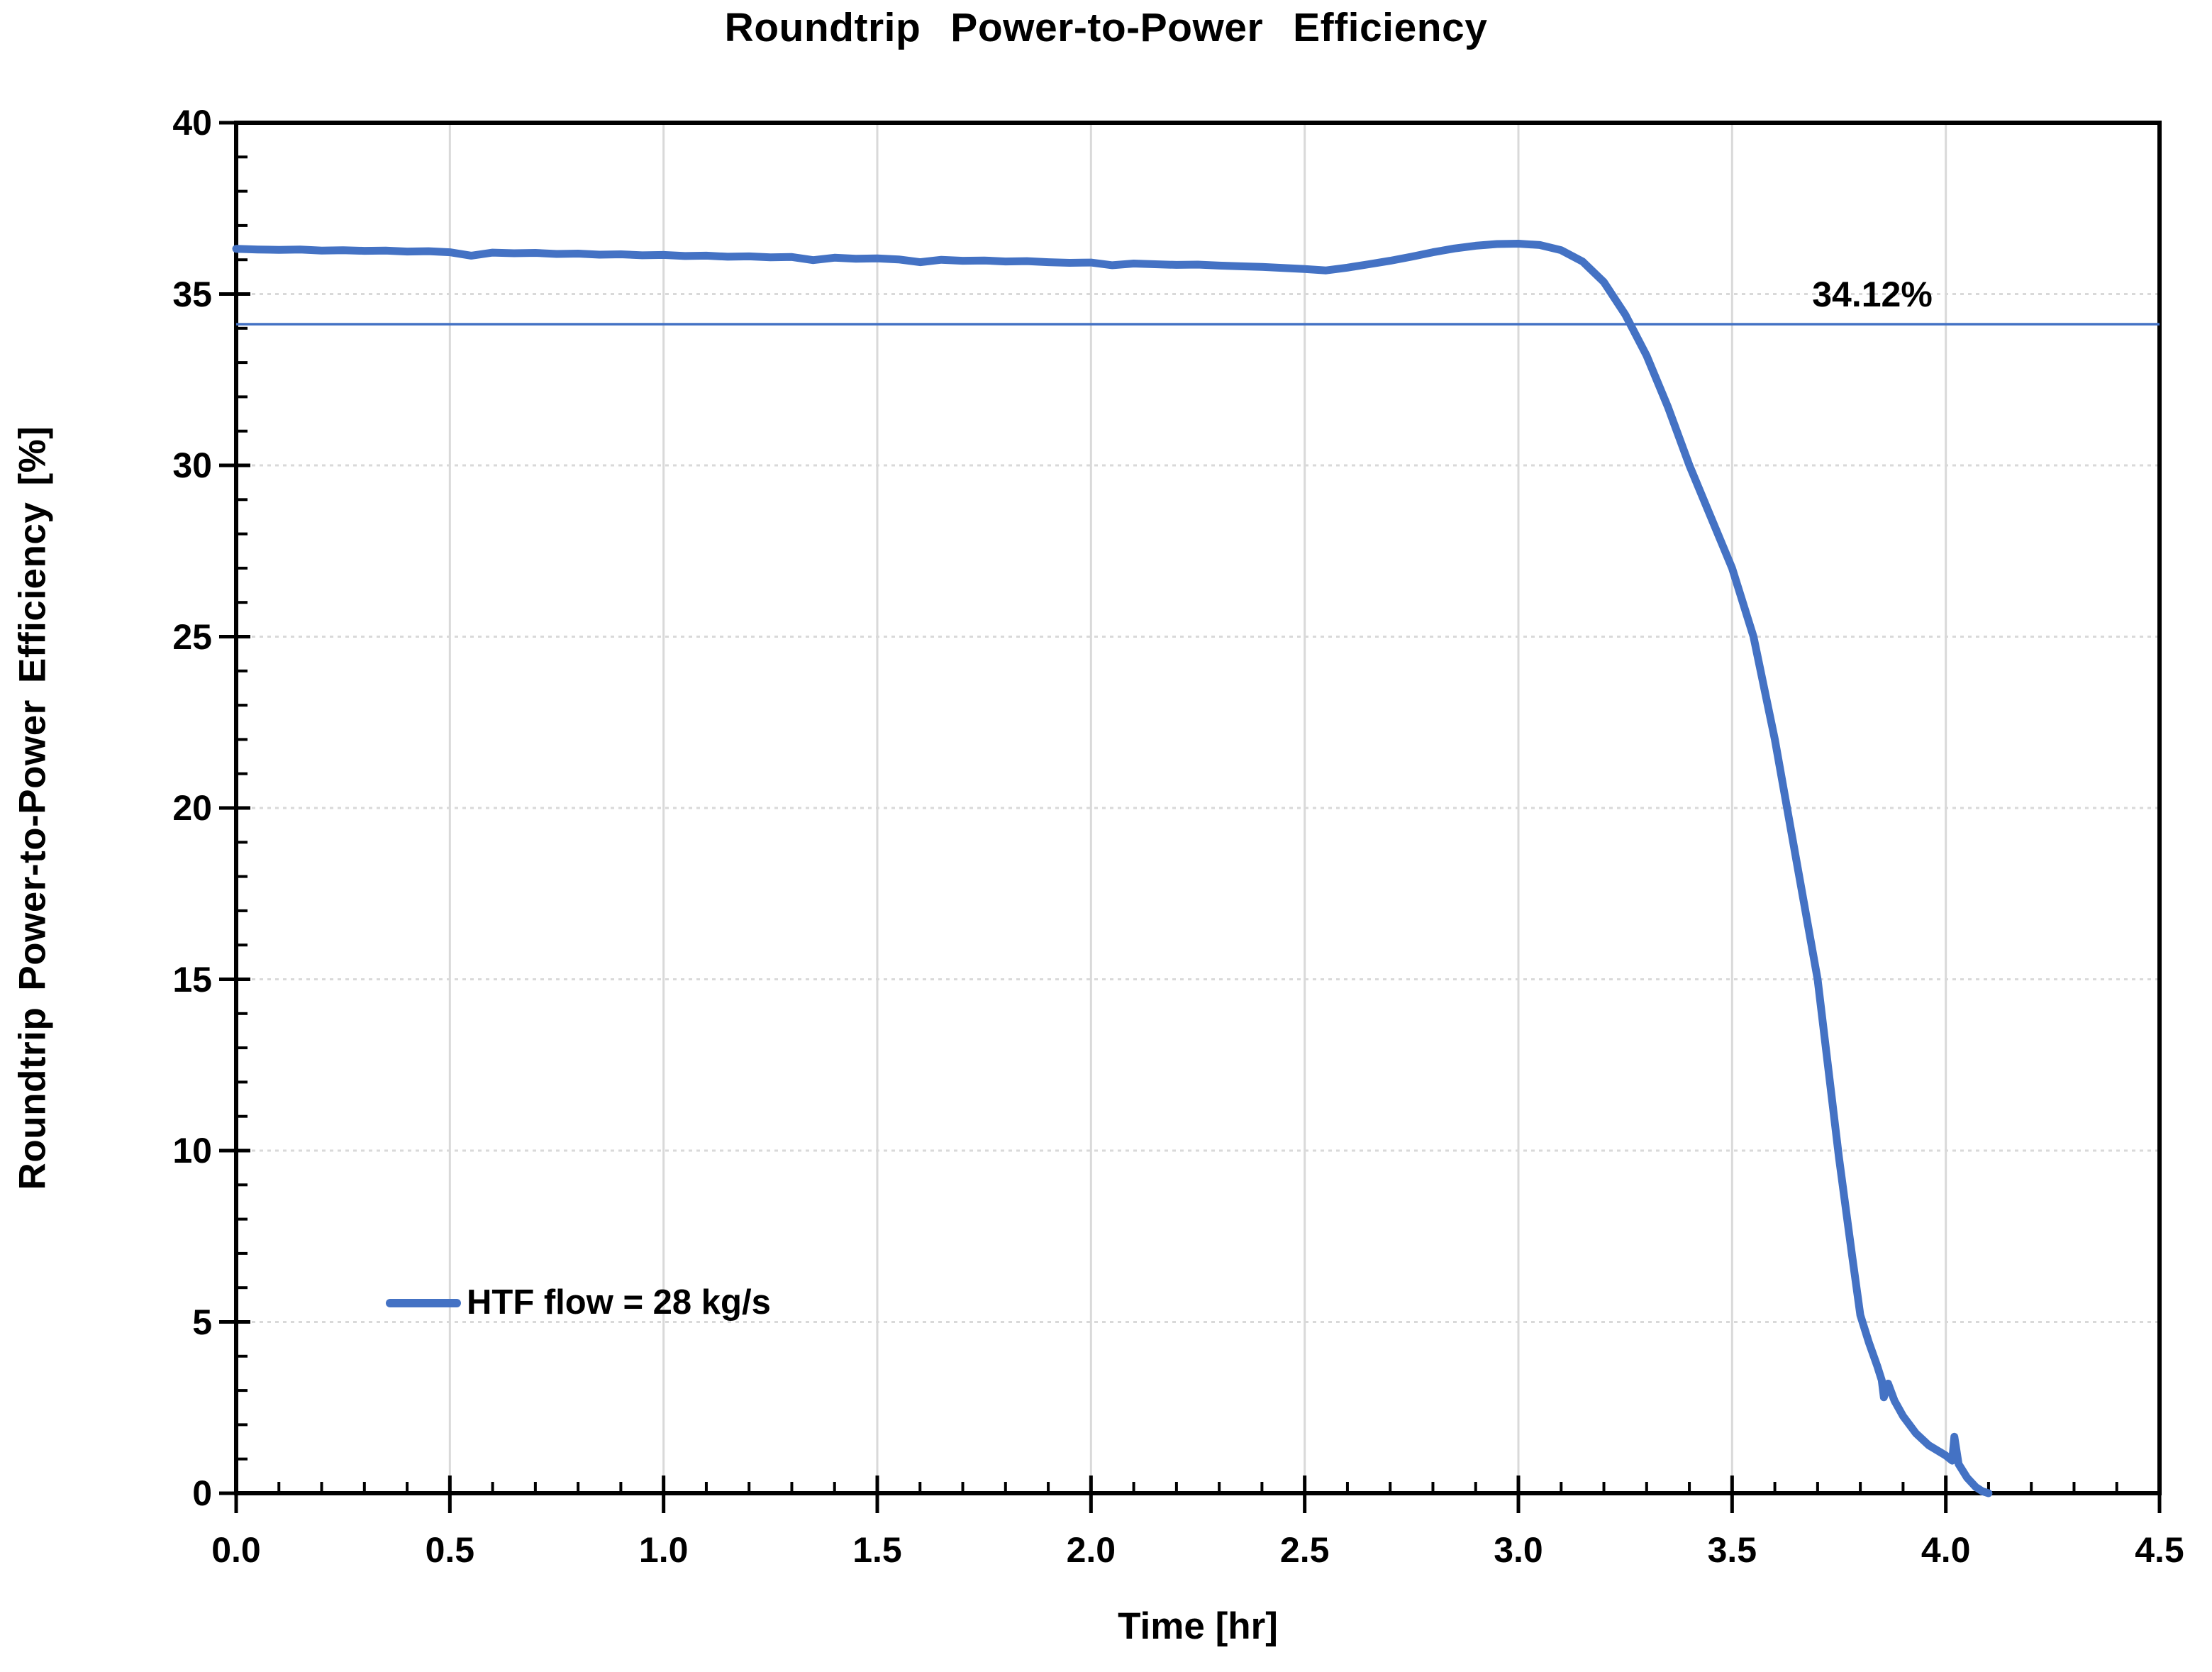 Image resolution: width=2212 pixels, height=1672 pixels. What do you see at coordinates (32, 808) in the screenshot?
I see `y-axis-title: Roundtrip Power-to-Power Efficiency [%]` at bounding box center [32, 808].